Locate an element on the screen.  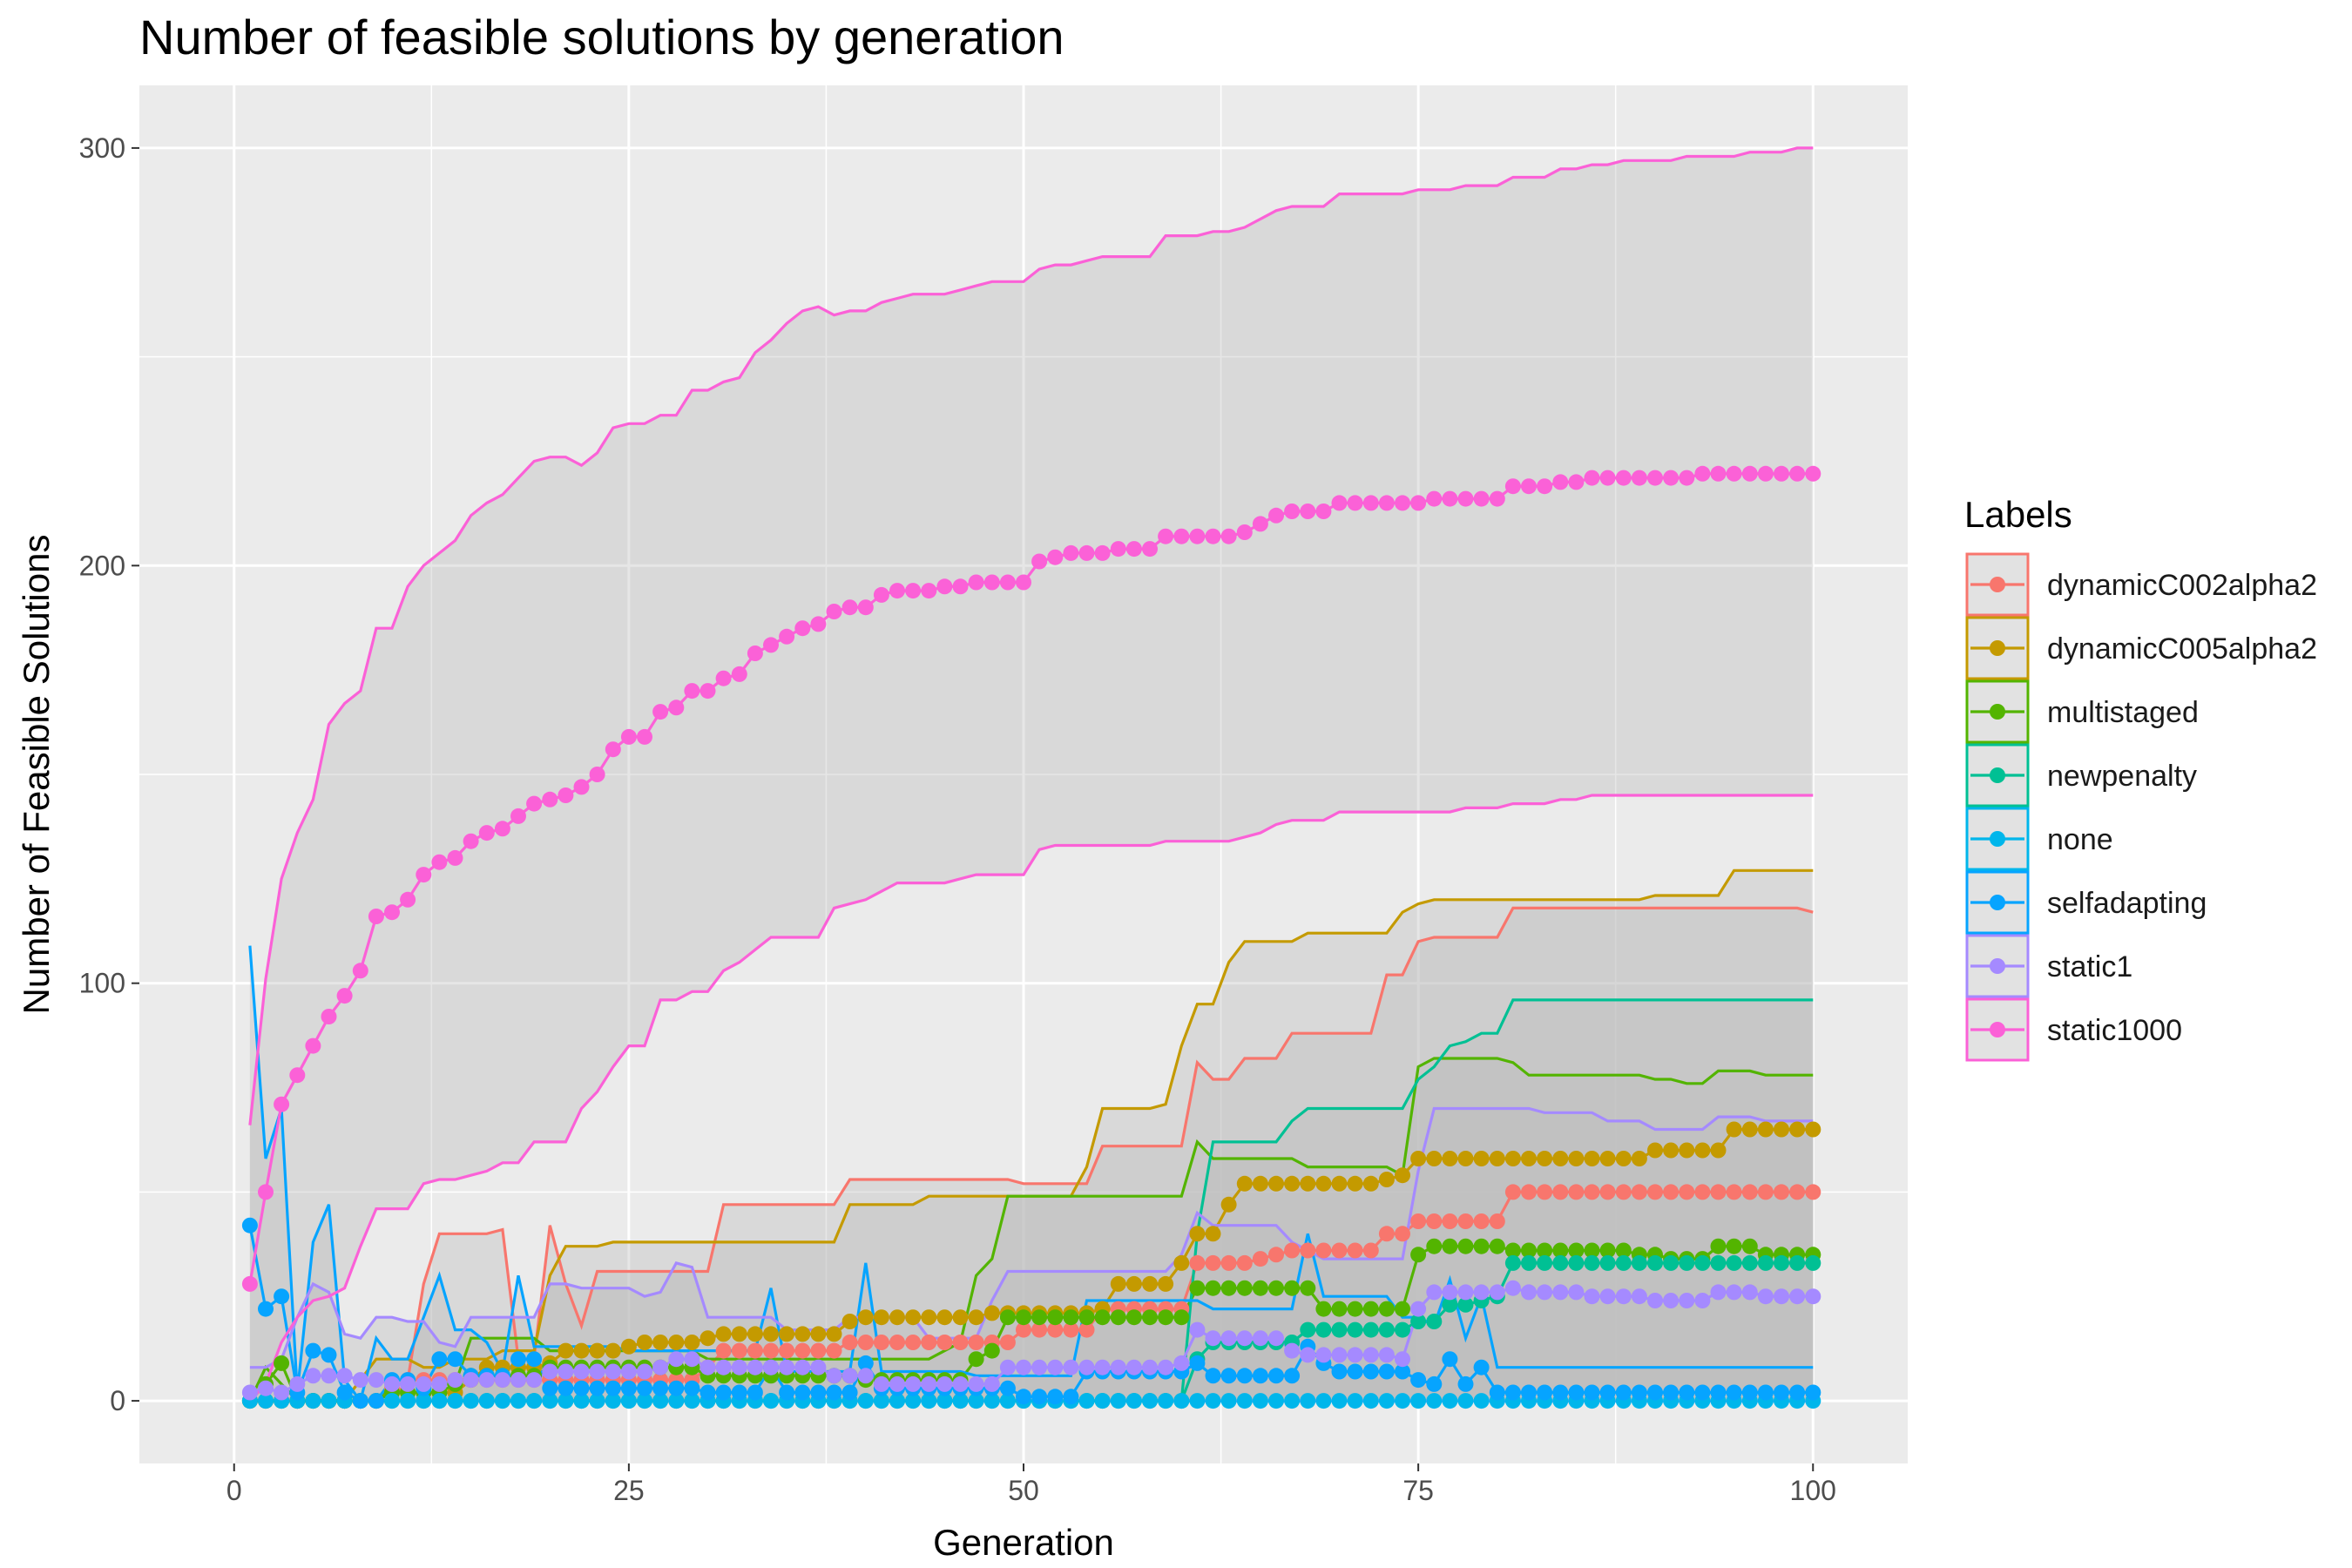
legend-item-newpenalty: newpenalty is located at coordinates (2081, 775).